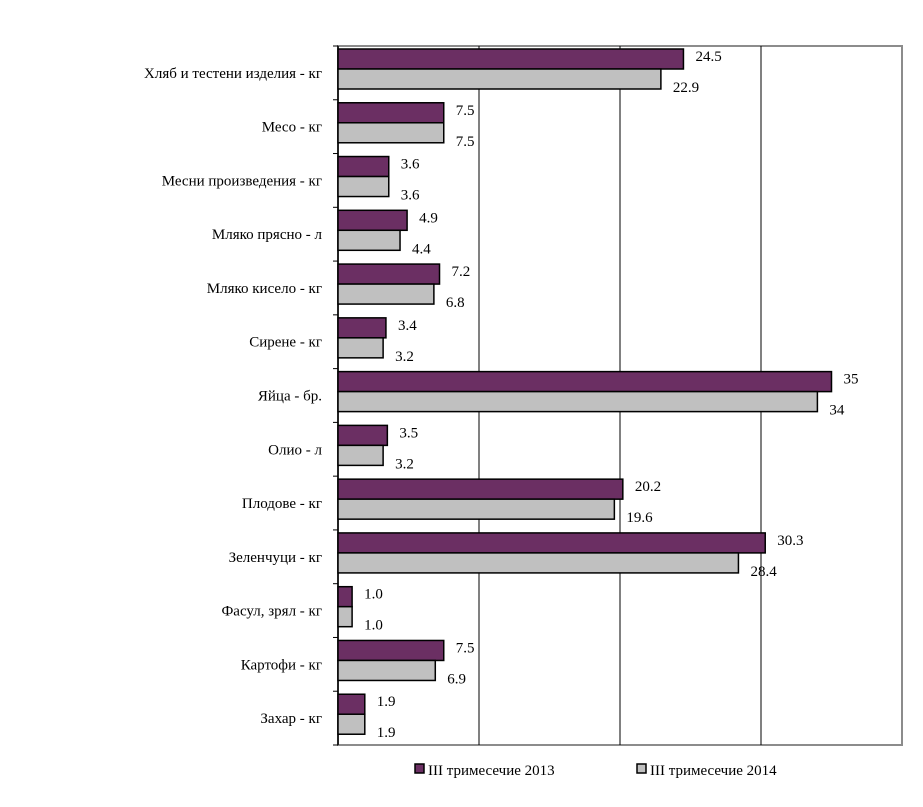 This screenshot has height=807, width=923. Describe the element at coordinates (708, 57) in the screenshot. I see `data-label: 24.5` at that location.